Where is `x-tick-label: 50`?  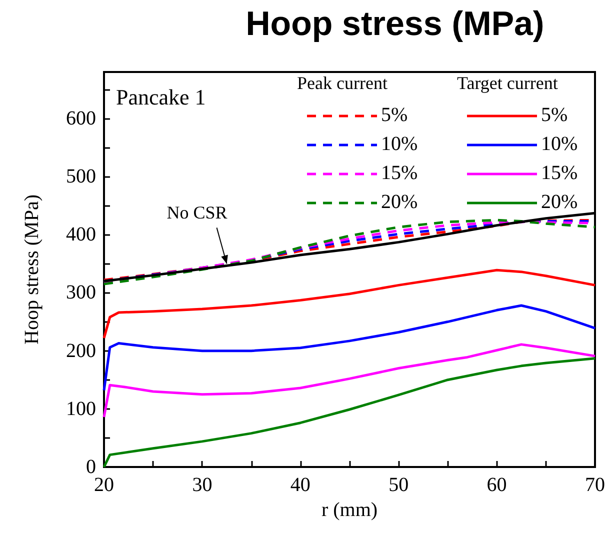
x-tick-label: 50 is located at coordinates (398, 485).